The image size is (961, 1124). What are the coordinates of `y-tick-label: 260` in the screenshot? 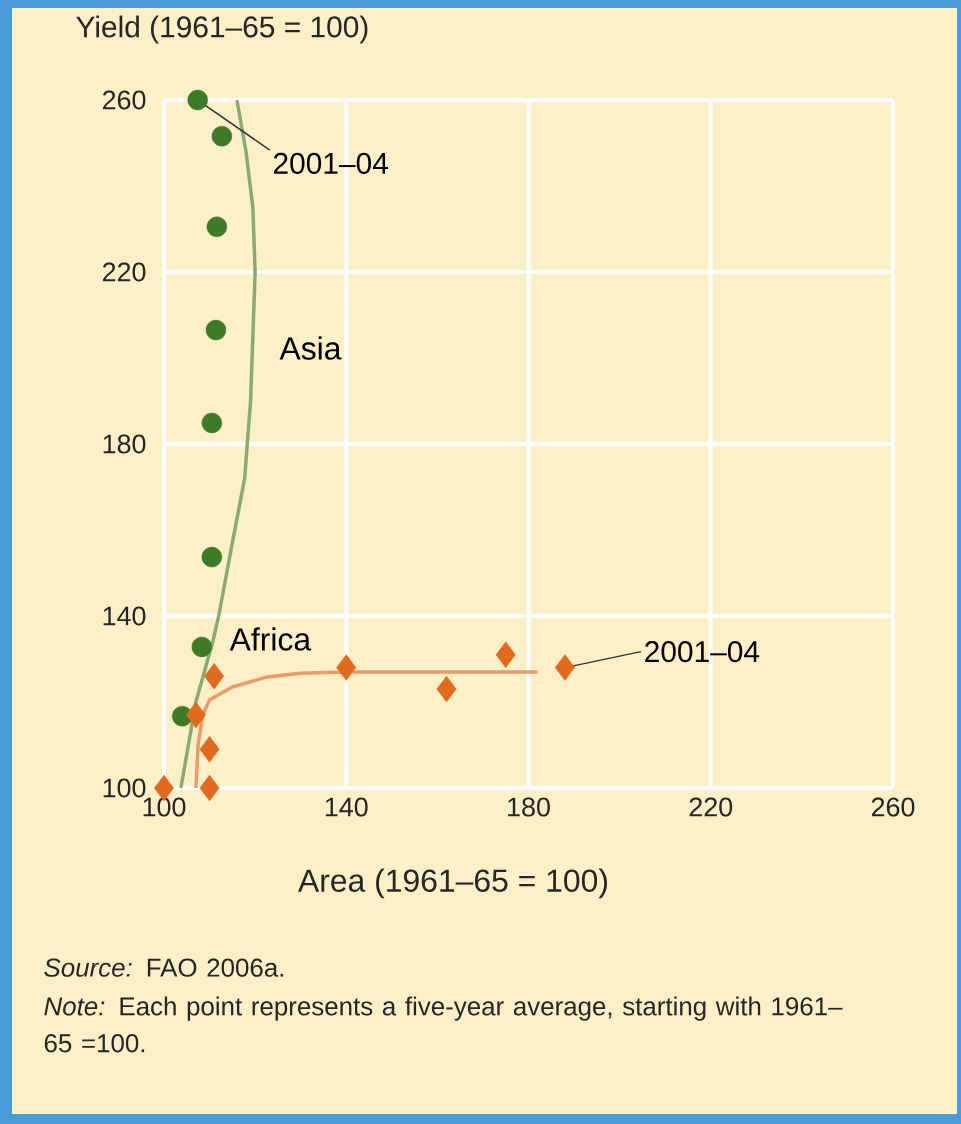 It's located at (124, 100).